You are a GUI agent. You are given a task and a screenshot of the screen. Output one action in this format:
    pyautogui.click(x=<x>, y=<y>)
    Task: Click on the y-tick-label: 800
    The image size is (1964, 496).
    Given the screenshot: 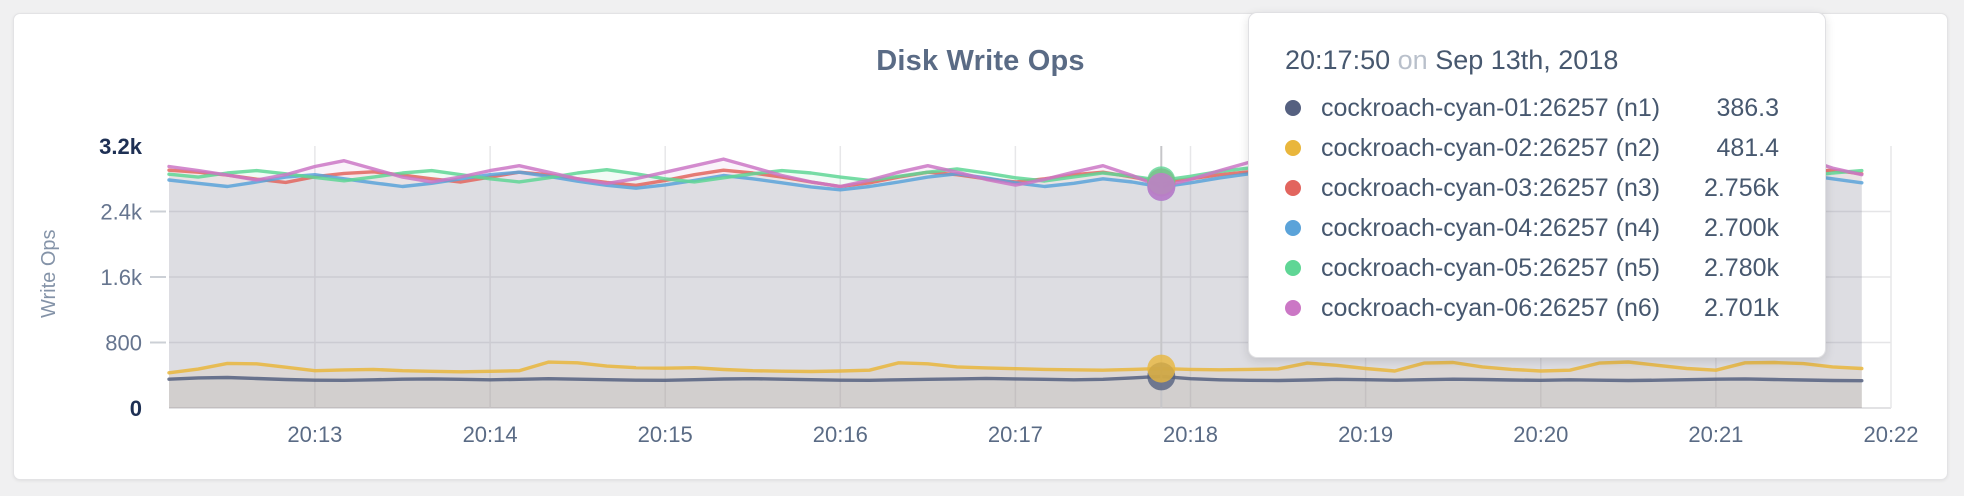 What is the action you would take?
    pyautogui.click(x=123, y=343)
    